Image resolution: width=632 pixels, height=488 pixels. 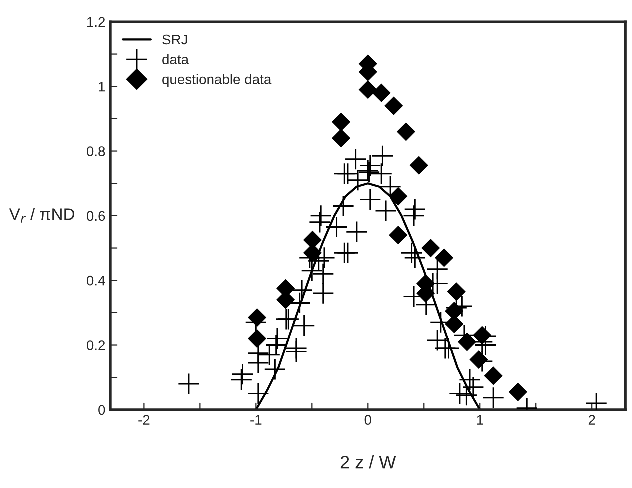 I want to click on legend-label: SRJ, so click(x=175, y=39).